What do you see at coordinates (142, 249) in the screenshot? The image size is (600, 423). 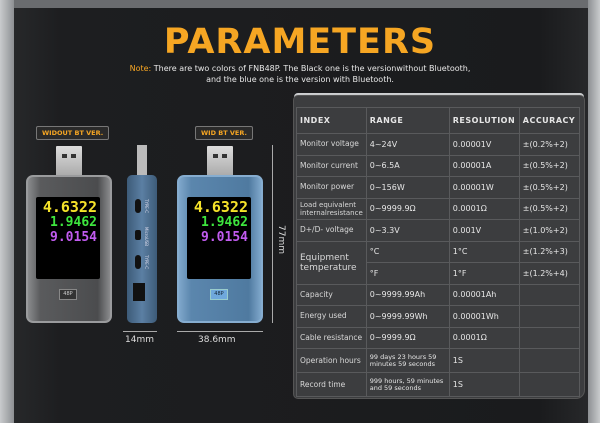 I see `device-side-view: TYPE-C MicroUSB TYPE-C` at bounding box center [142, 249].